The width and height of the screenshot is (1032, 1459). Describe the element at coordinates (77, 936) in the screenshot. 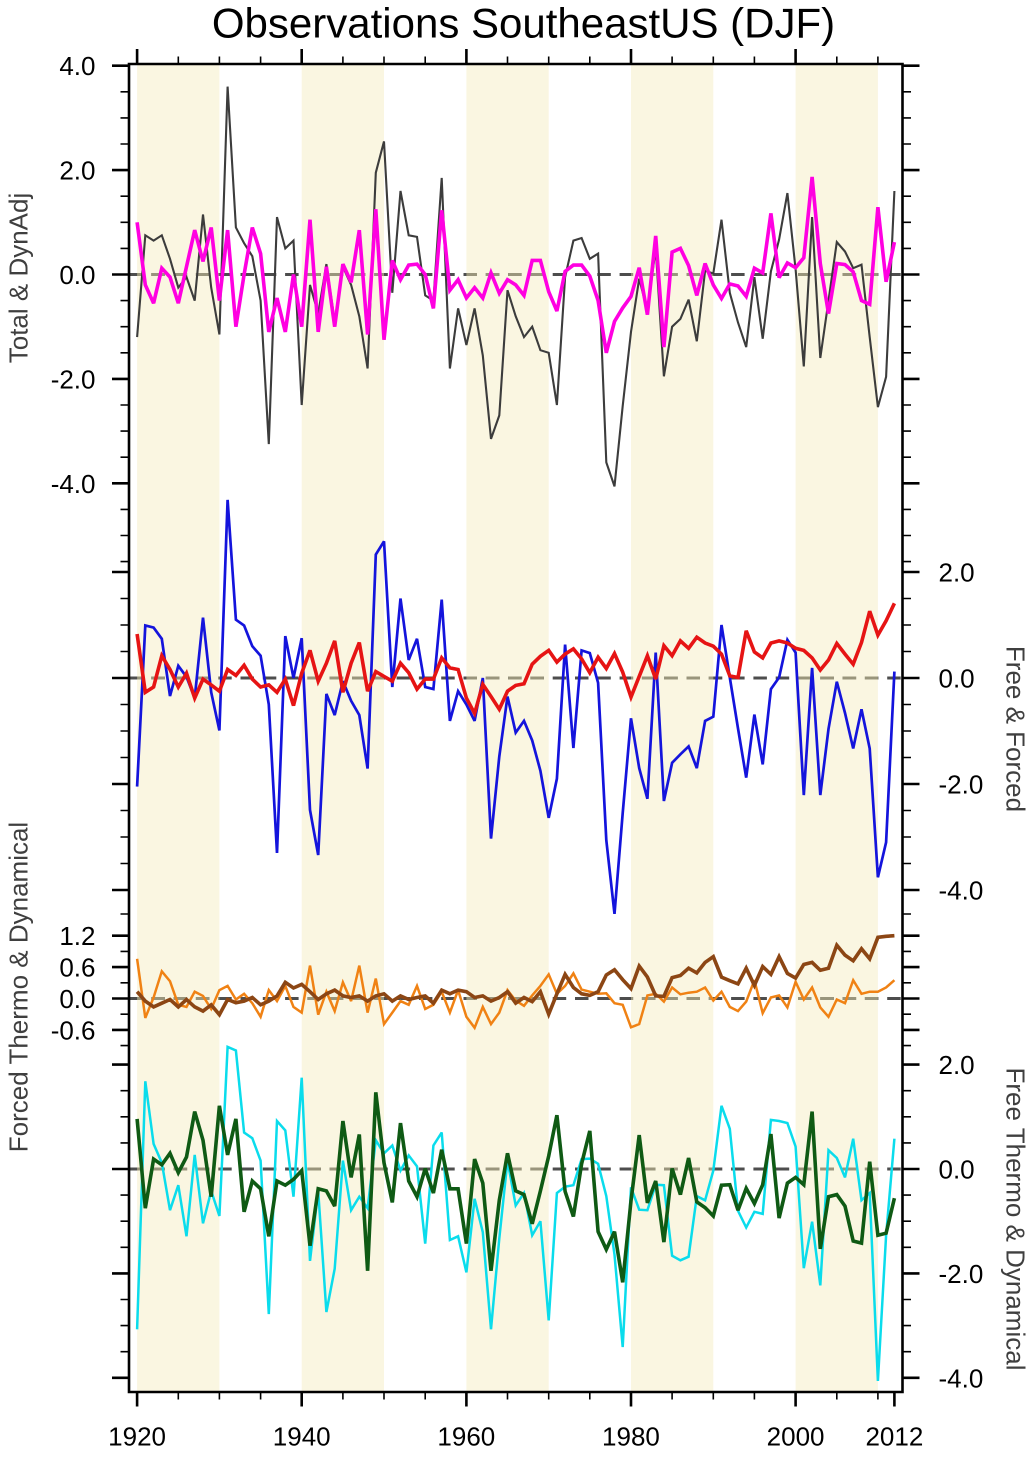

I see `svg-text: 1.2` at that location.